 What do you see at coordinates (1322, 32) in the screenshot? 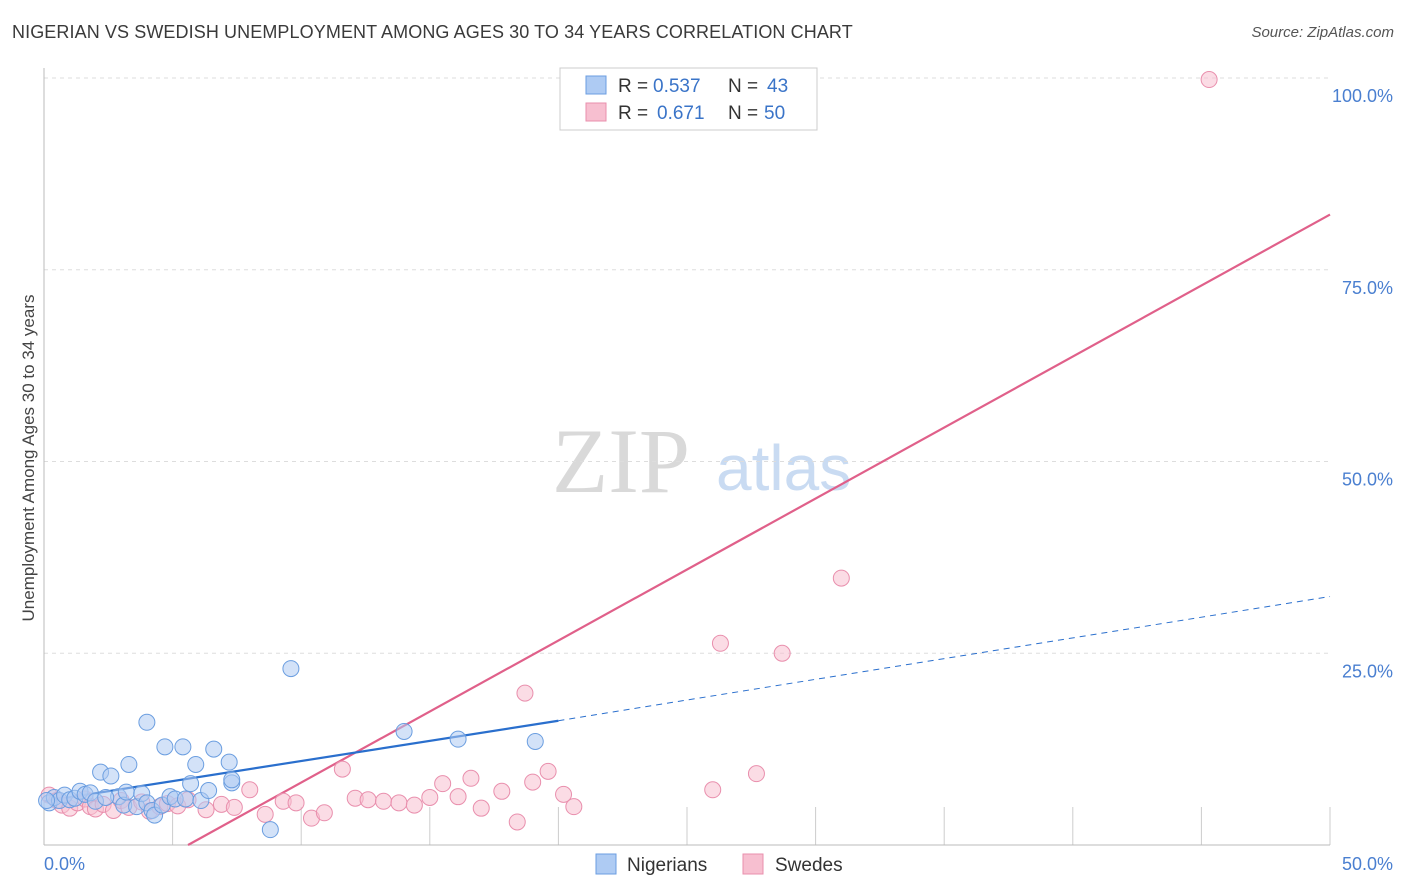
I see `source-label: Source: ZipAtlas.com` at bounding box center [1322, 32].